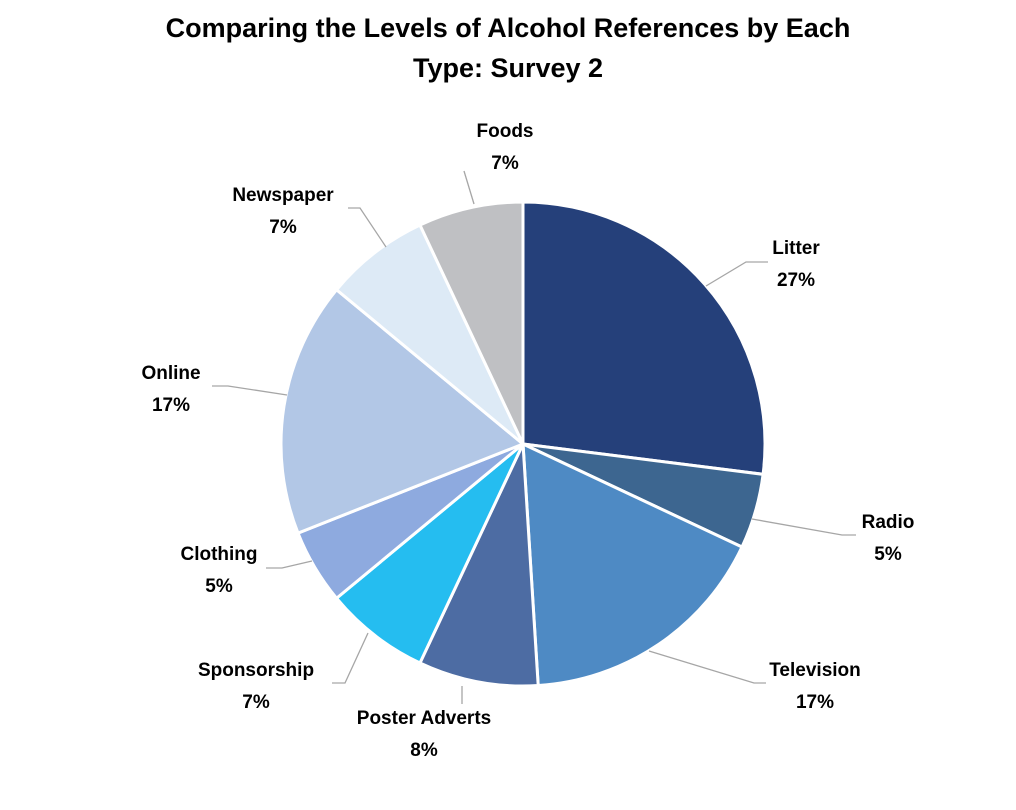 Image resolution: width=1016 pixels, height=810 pixels. Describe the element at coordinates (283, 227) in the screenshot. I see `slice-value-newspaper: 7%` at that location.